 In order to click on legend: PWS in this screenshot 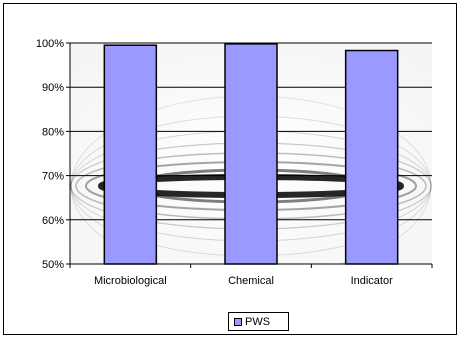, I will do `click(258, 321)`.